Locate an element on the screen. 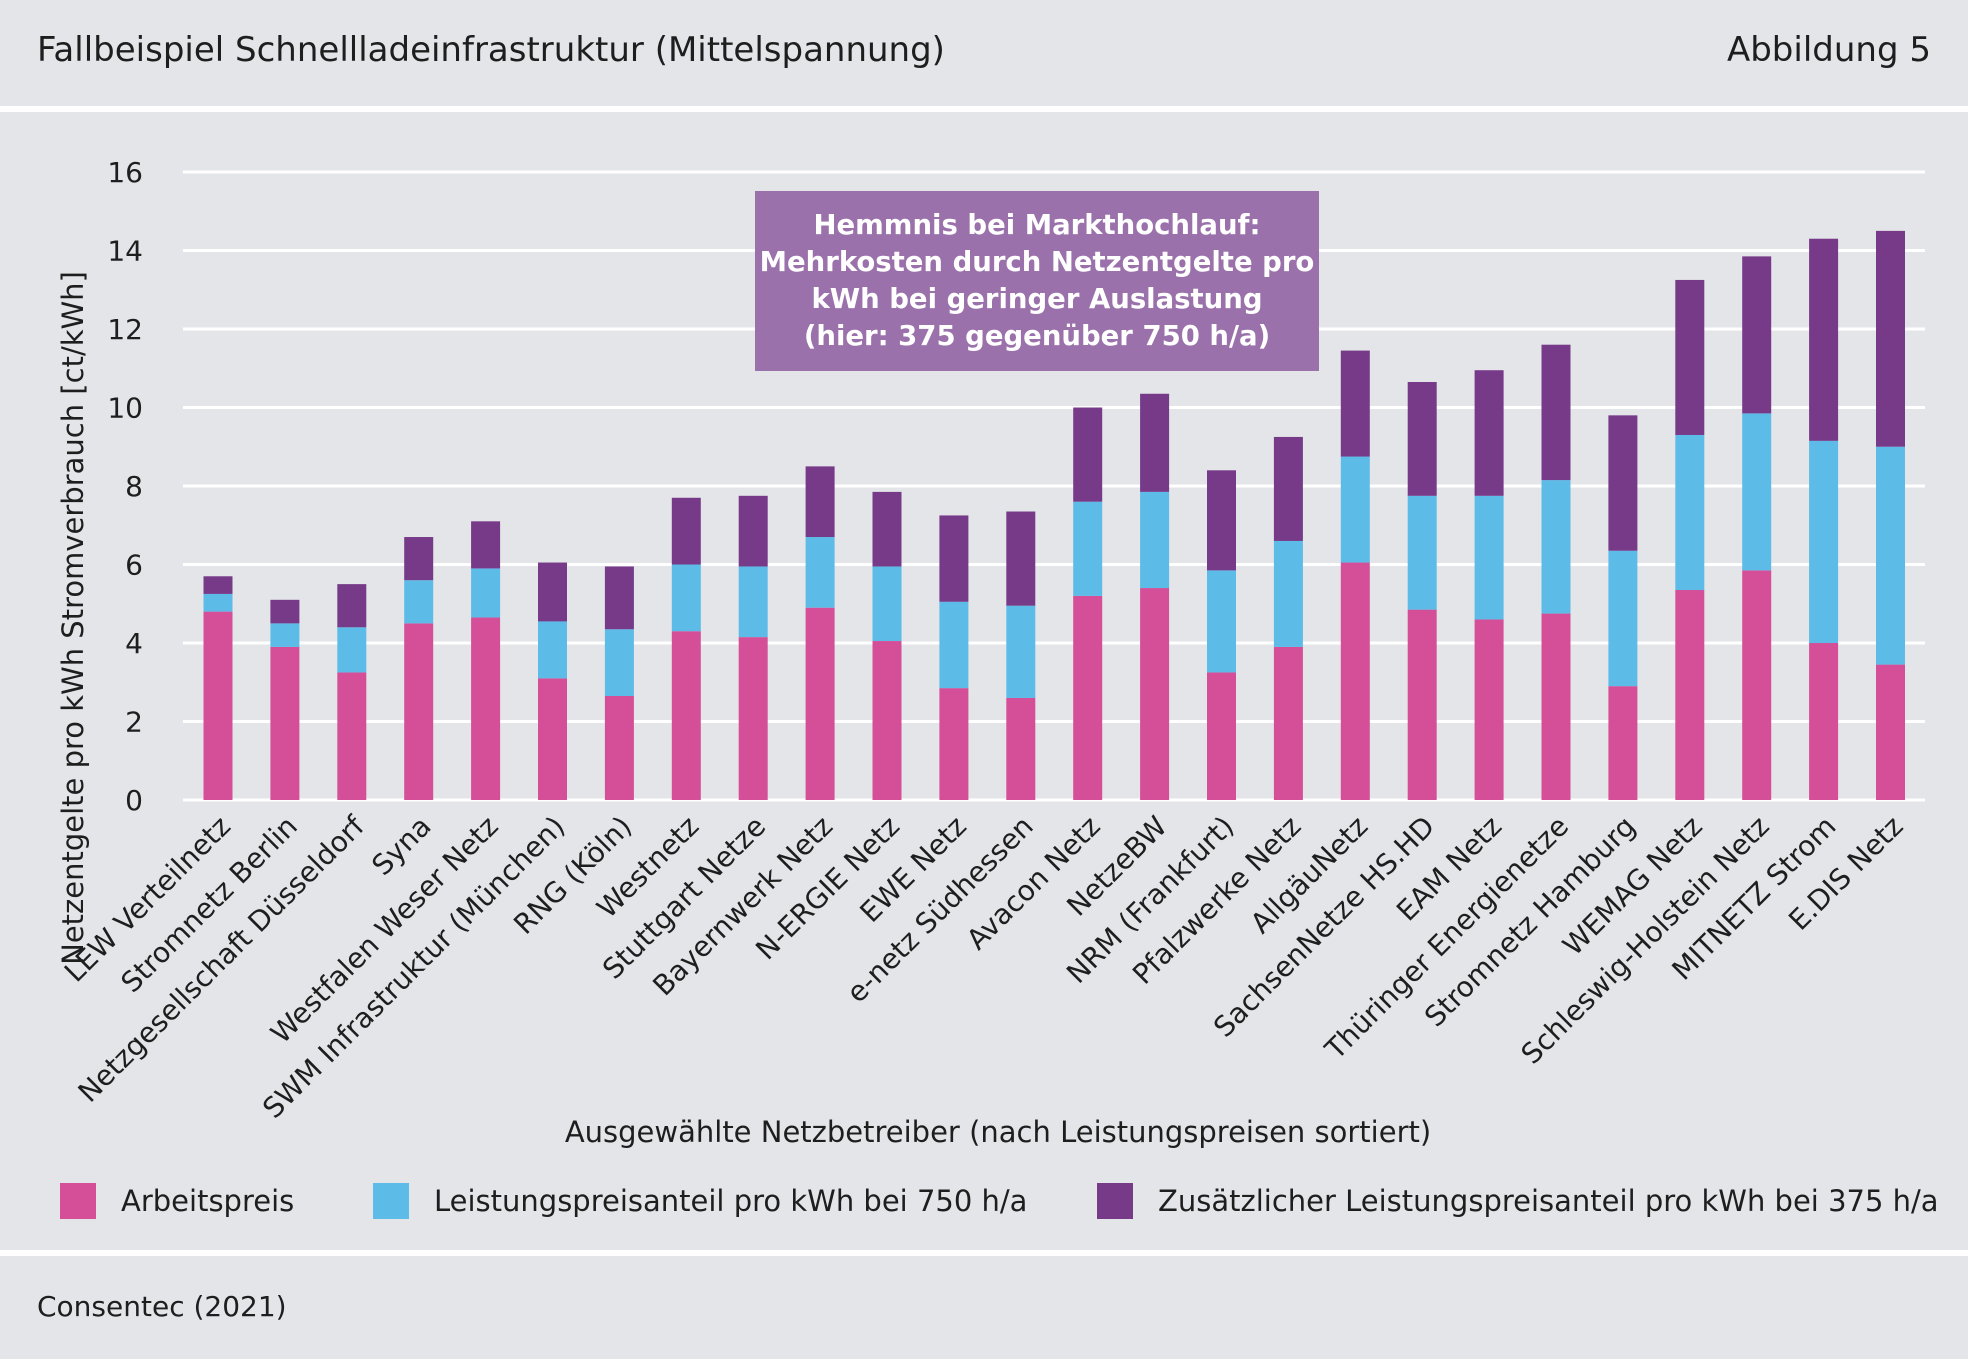  y-tick-label: 14 is located at coordinates (125, 251).